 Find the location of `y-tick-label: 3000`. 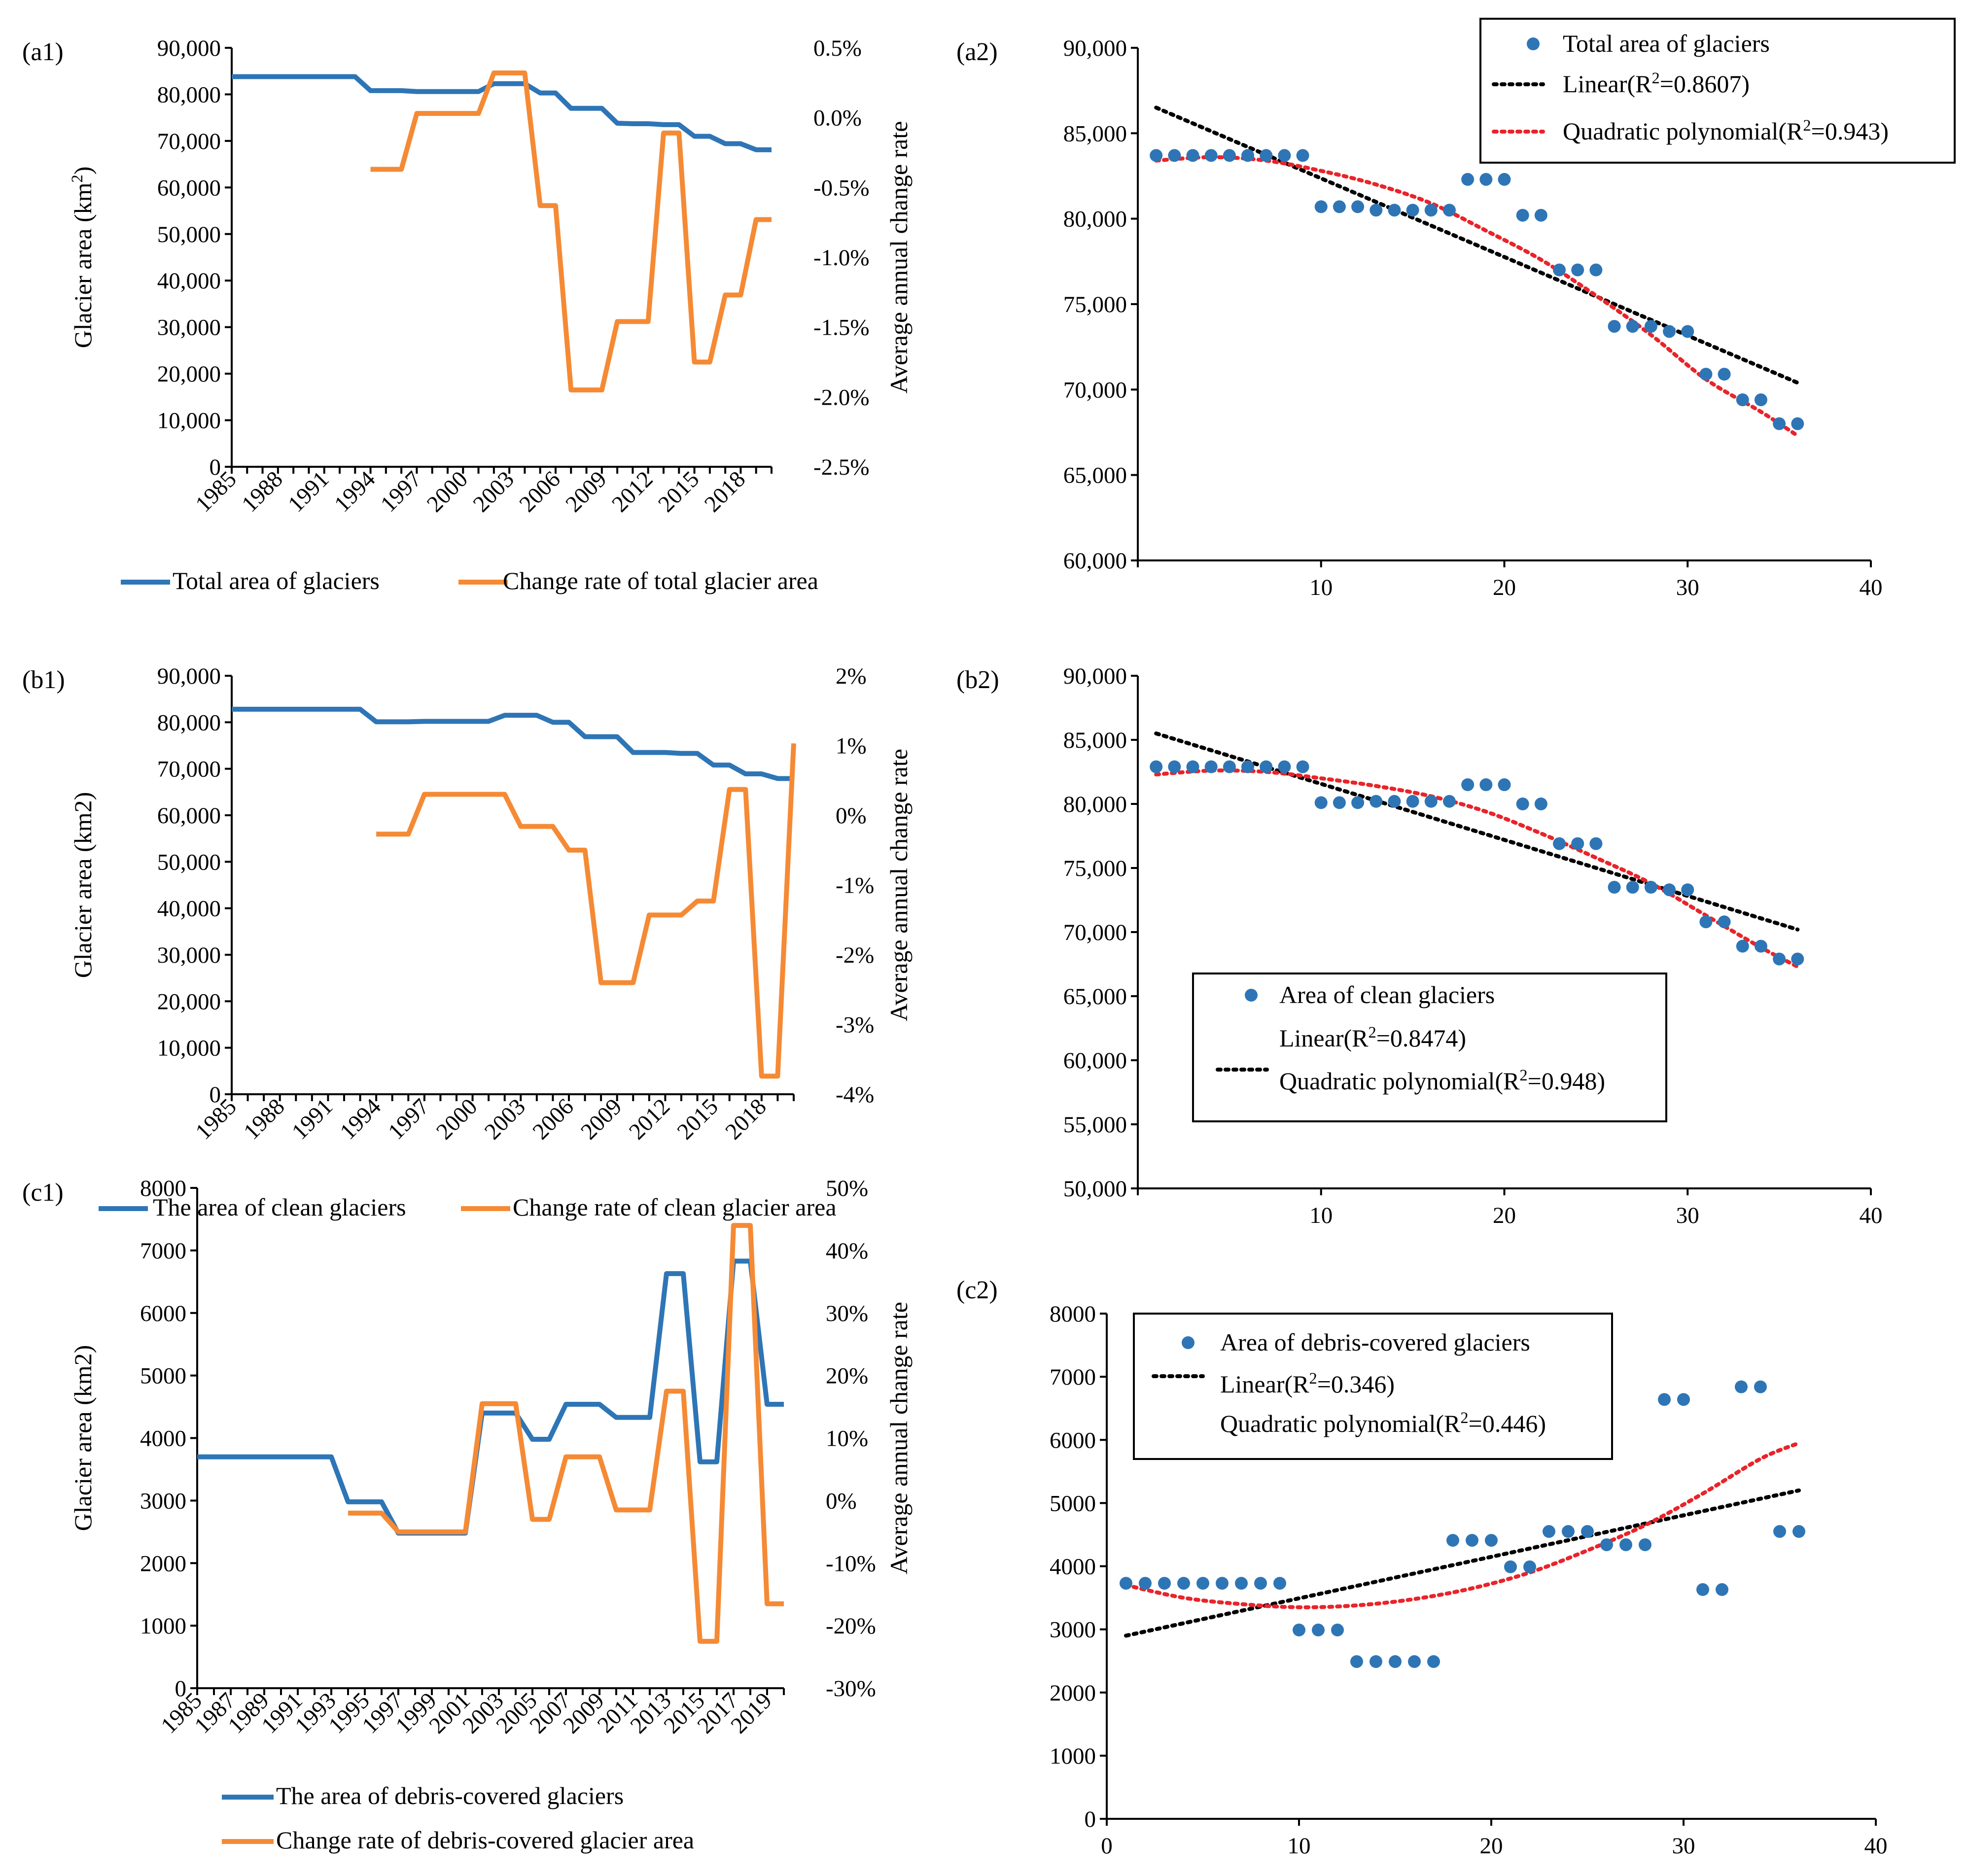

y-tick-label: 3000 is located at coordinates (163, 1501).